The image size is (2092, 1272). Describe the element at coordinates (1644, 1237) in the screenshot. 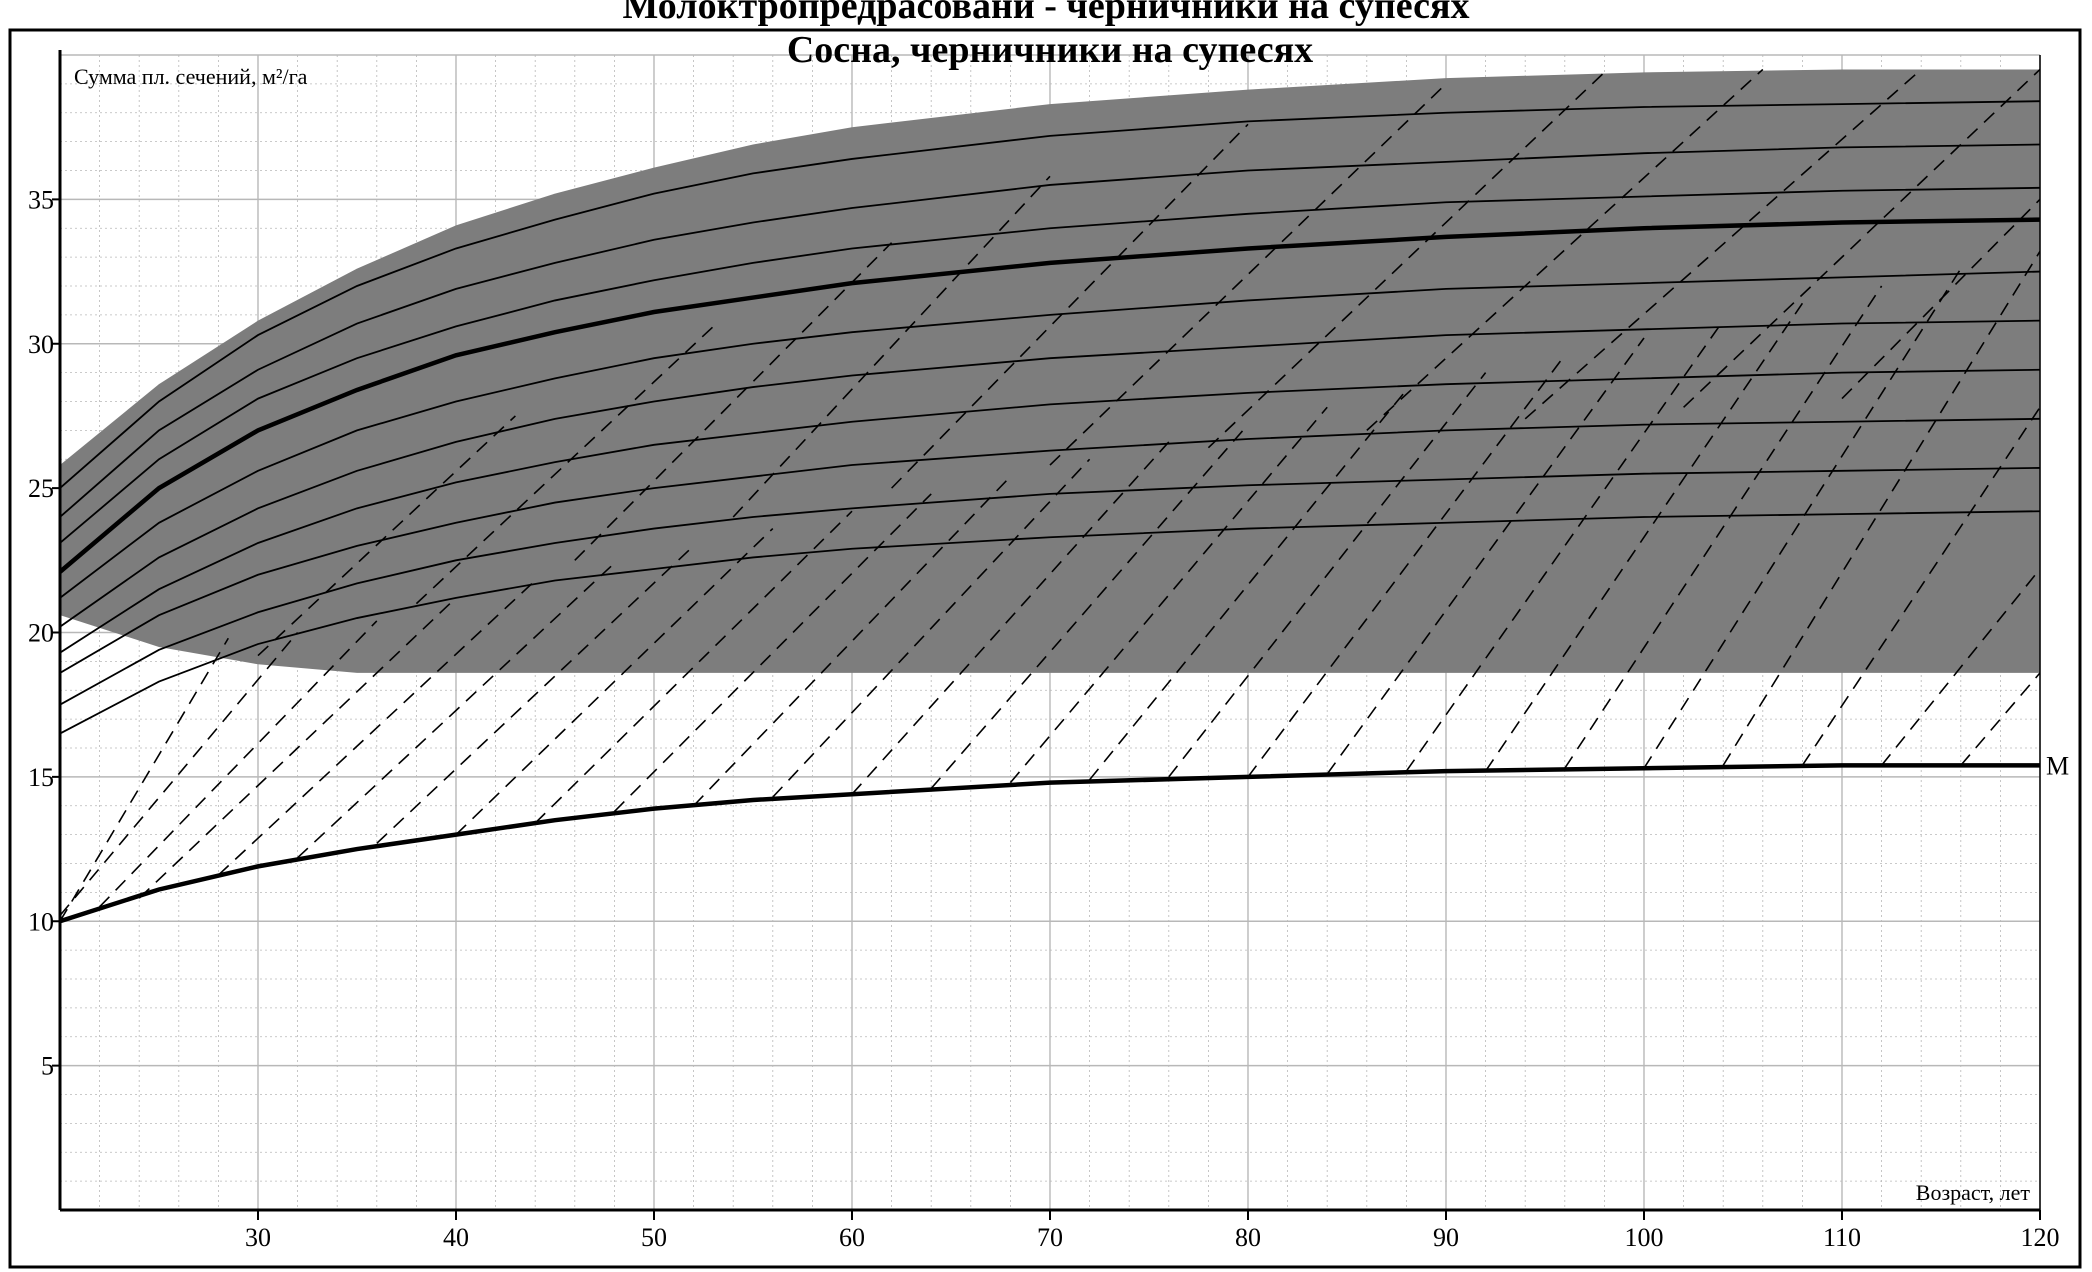

I see `x-tick-label: 100` at that location.